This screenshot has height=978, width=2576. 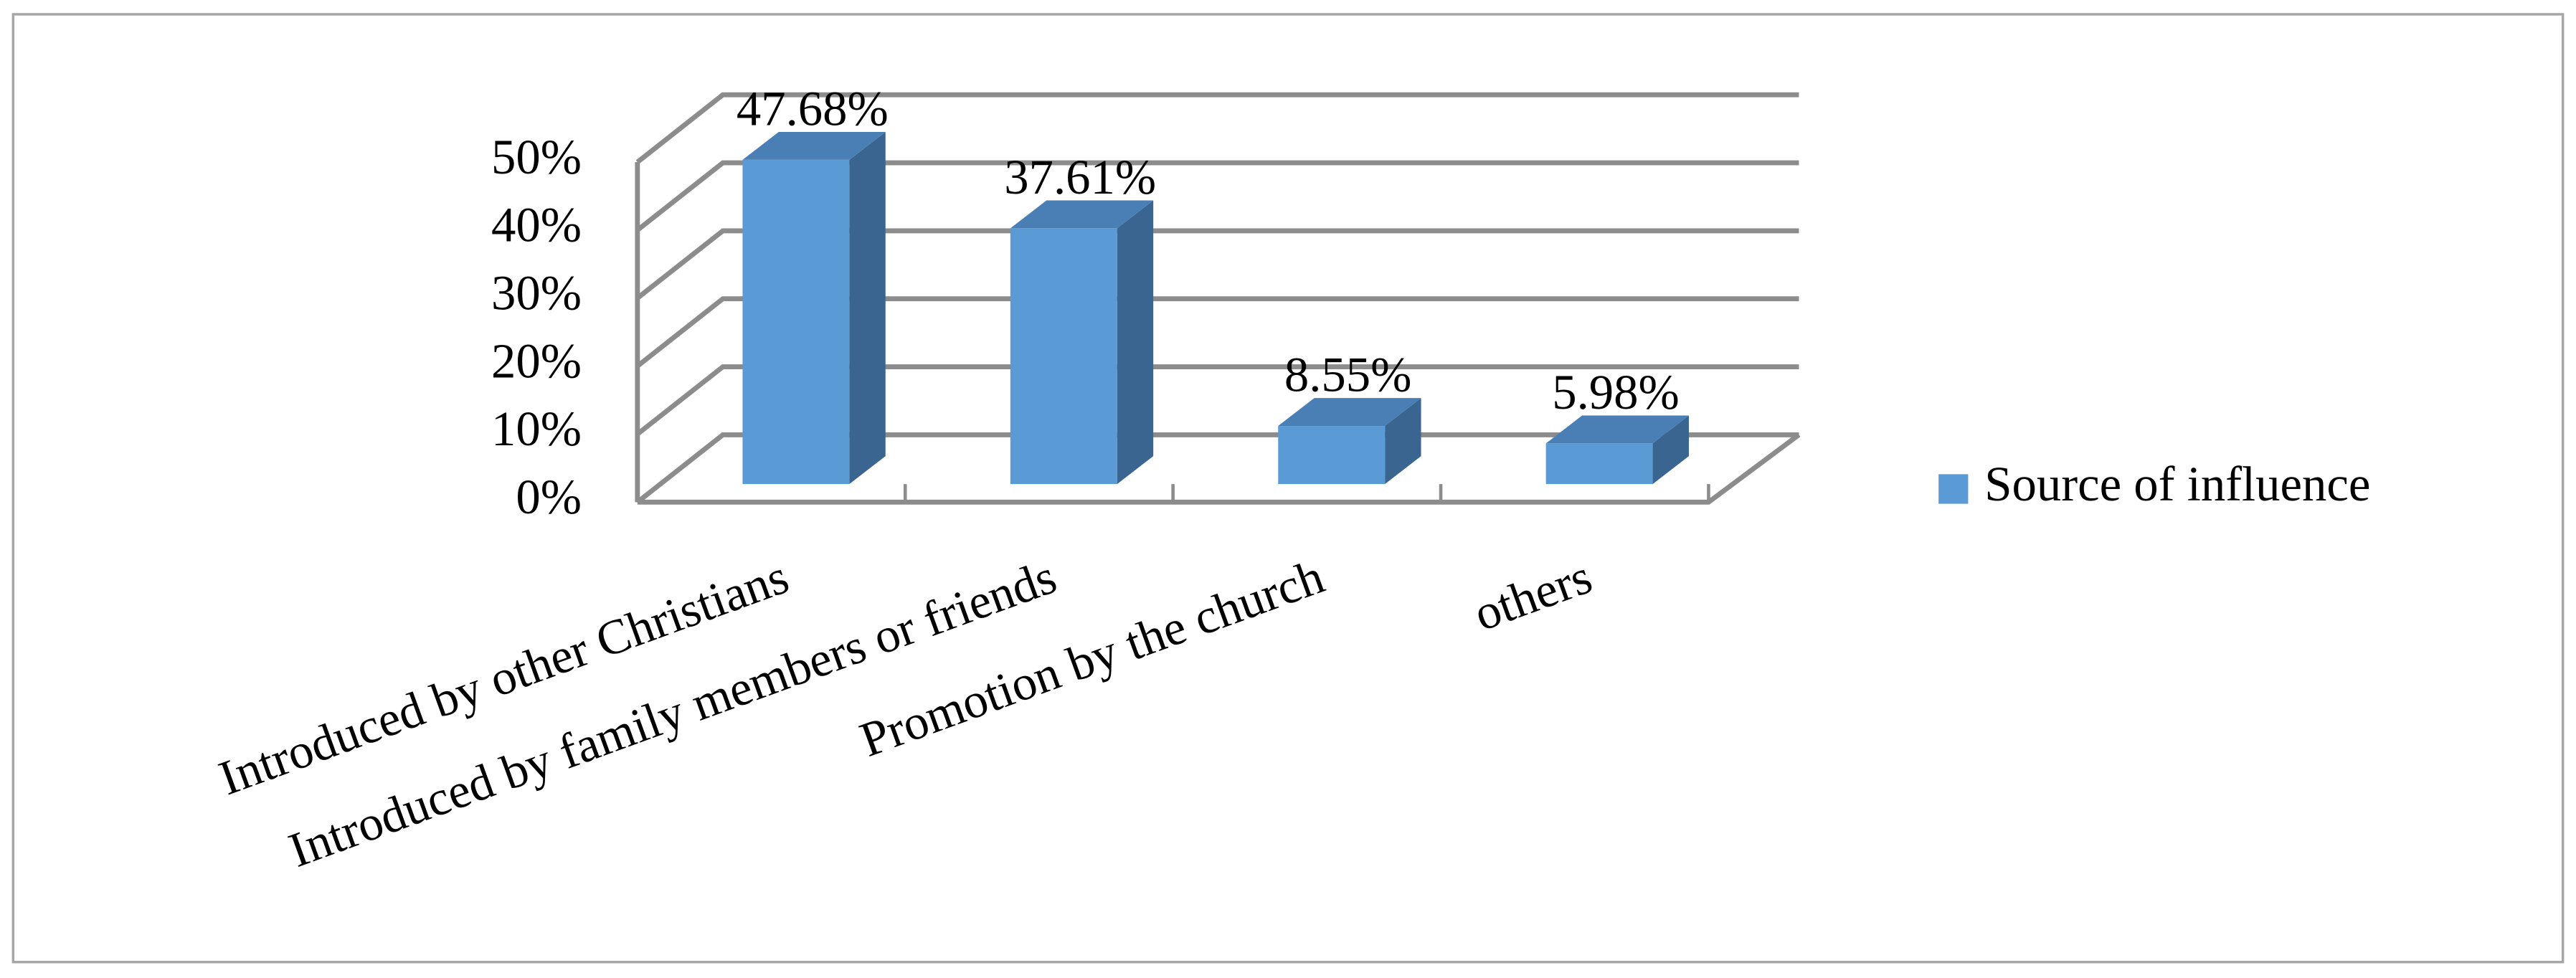 I want to click on y-tick-label: 40%, so click(x=536, y=225).